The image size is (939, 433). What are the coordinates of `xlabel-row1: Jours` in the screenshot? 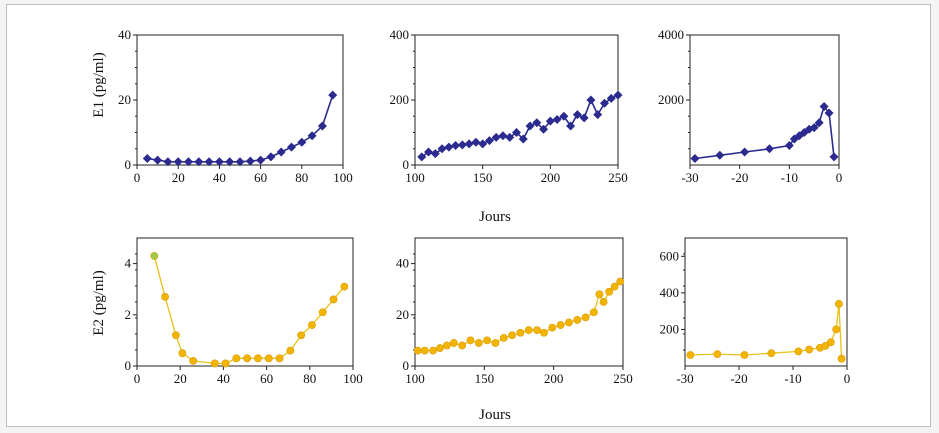 It's located at (495, 217).